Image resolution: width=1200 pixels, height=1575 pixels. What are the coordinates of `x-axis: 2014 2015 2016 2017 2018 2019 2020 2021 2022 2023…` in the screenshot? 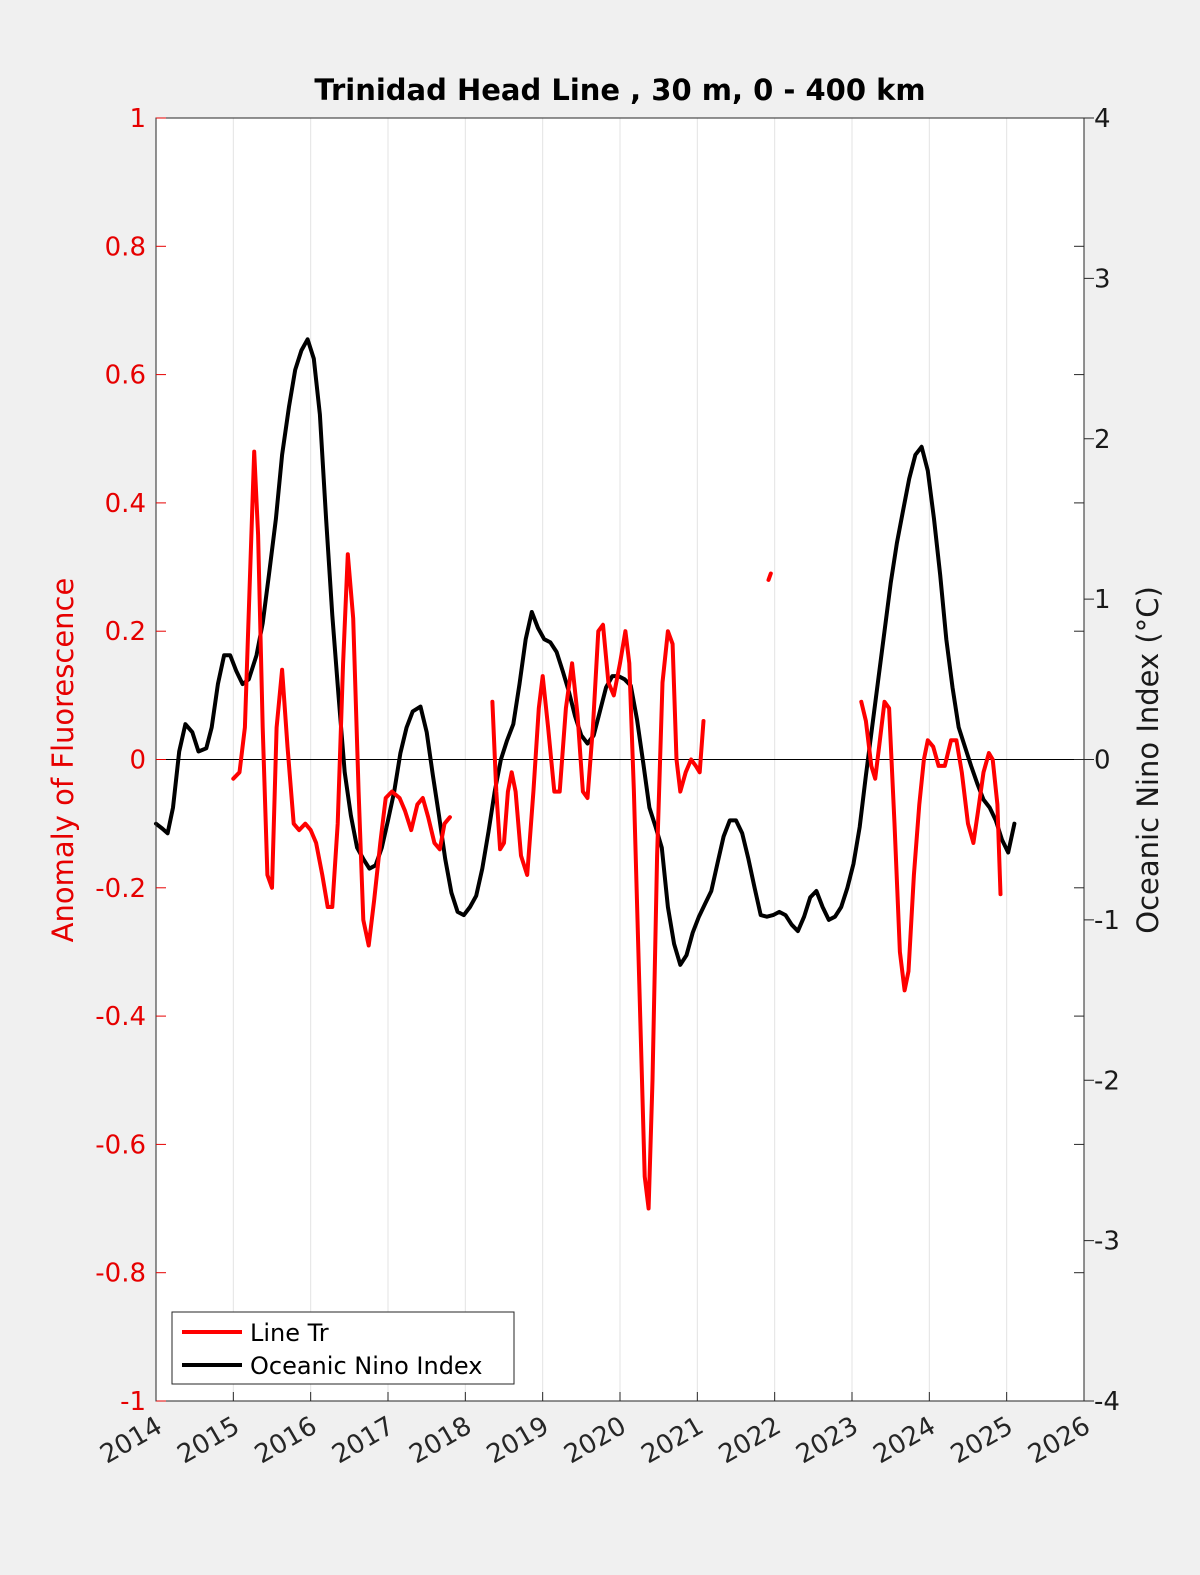 It's located at (595, 1431).